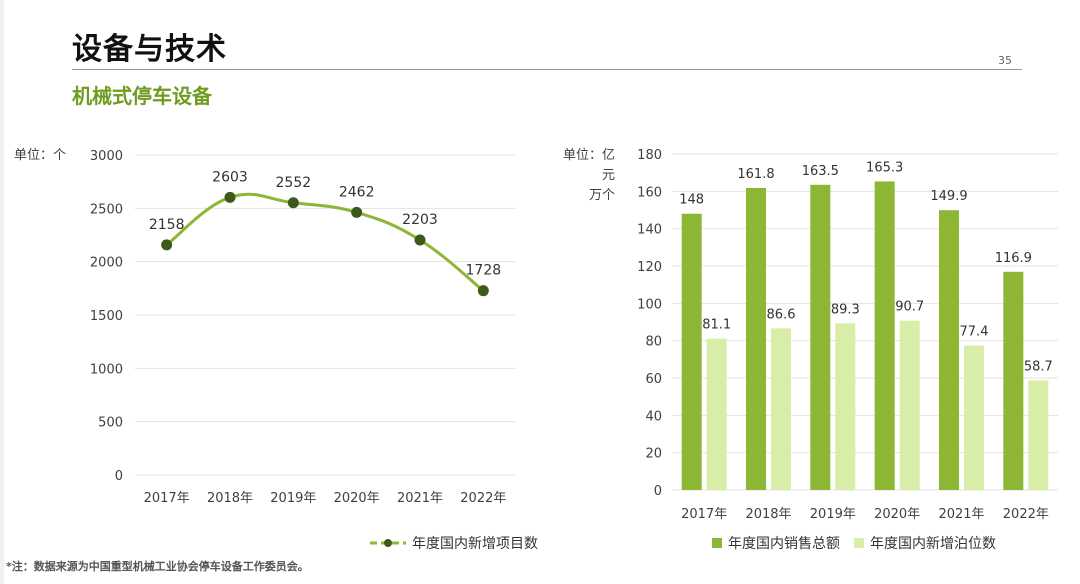 This screenshot has height=584, width=1080. Describe the element at coordinates (149, 49) in the screenshot. I see `page-title: 设备与技术` at that location.